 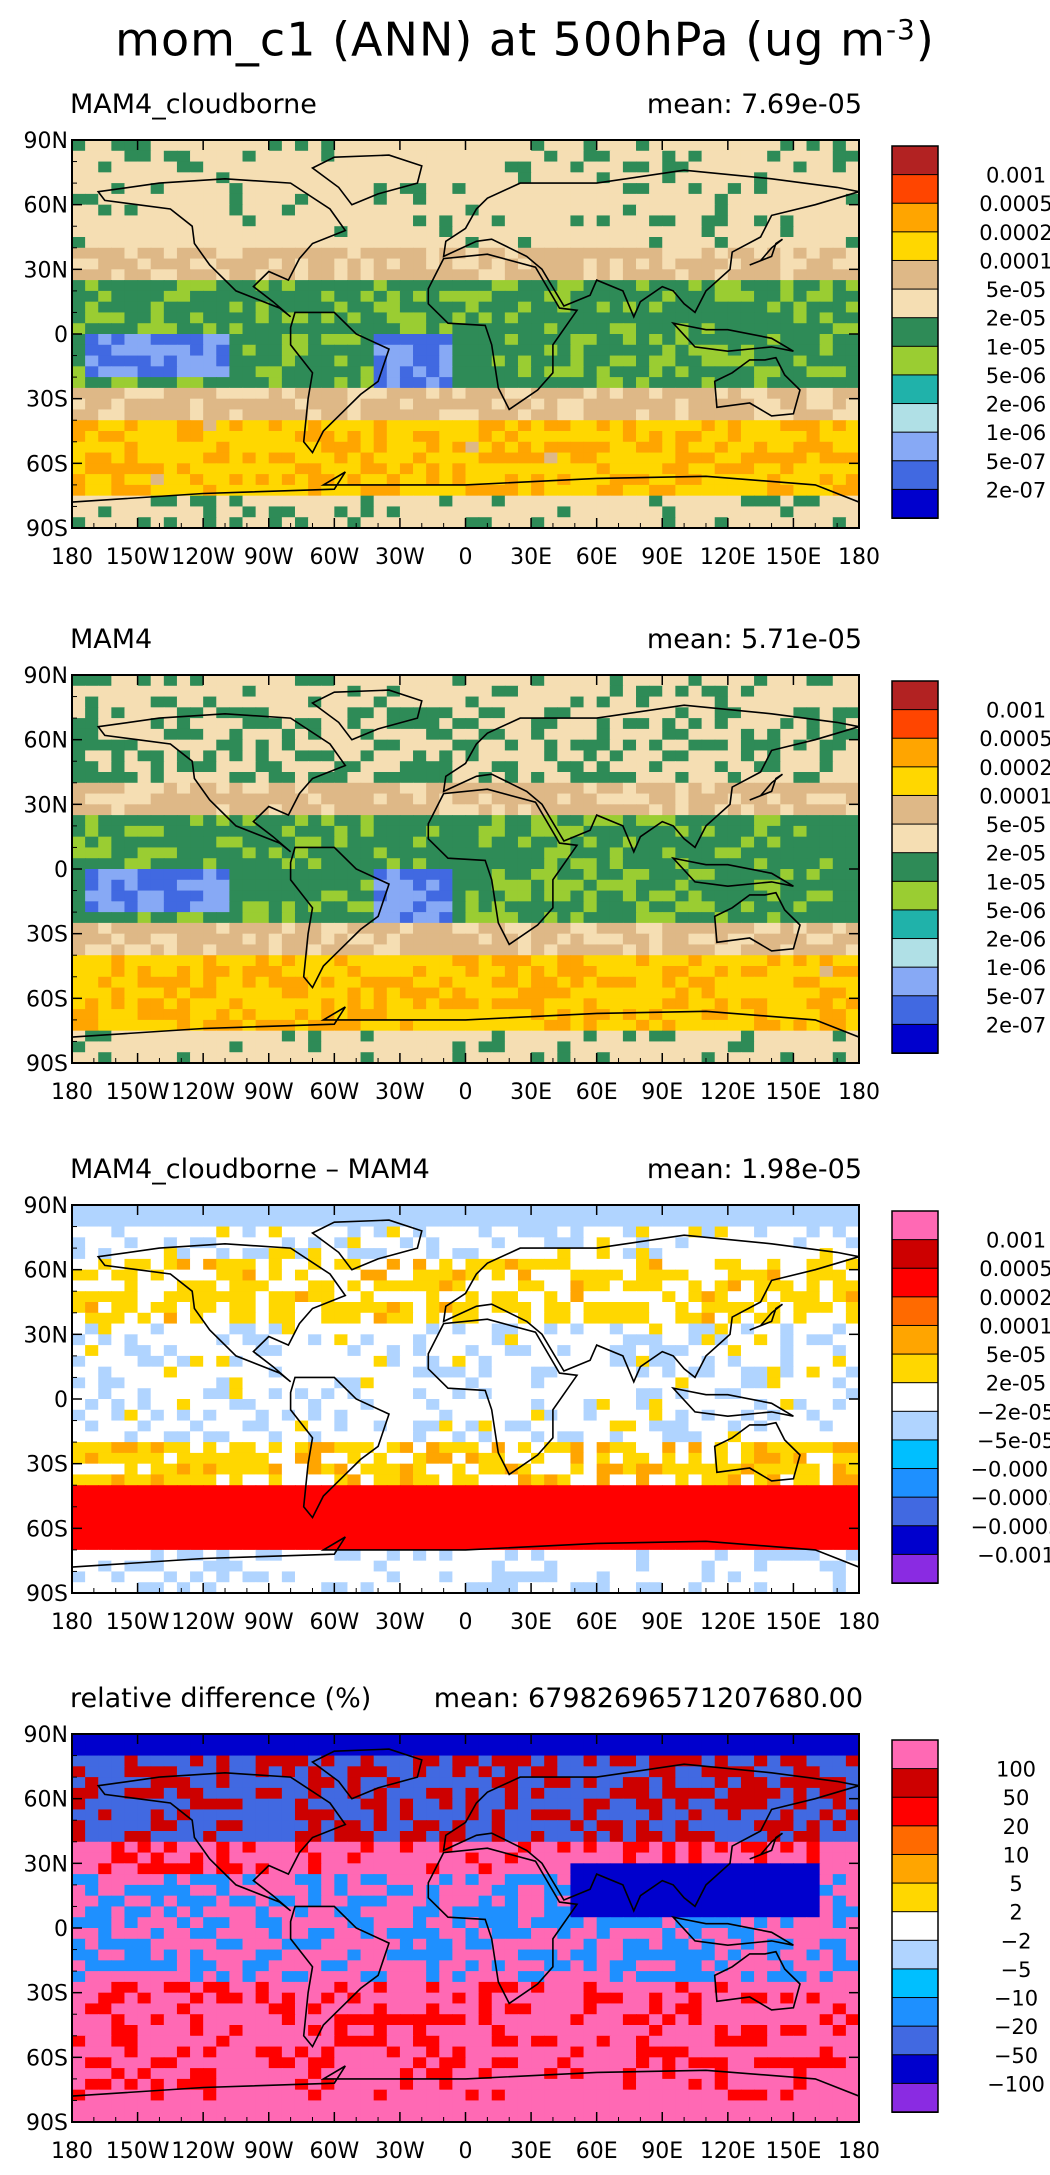 I want to click on coastline, so click(x=732, y=337).